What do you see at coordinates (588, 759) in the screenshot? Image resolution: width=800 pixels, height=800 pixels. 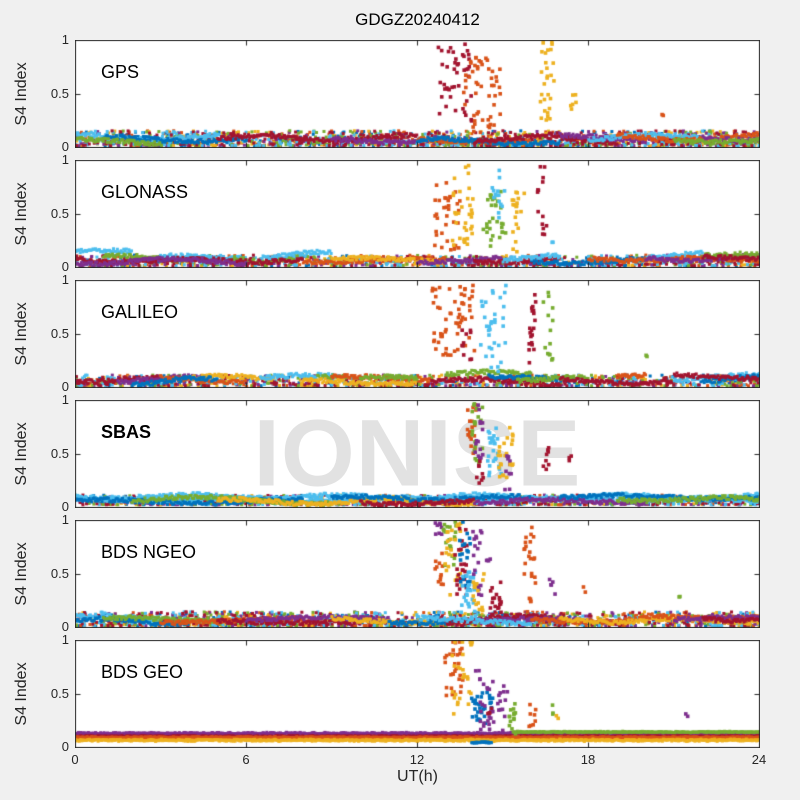 I see `x-tick-label: 18` at bounding box center [588, 759].